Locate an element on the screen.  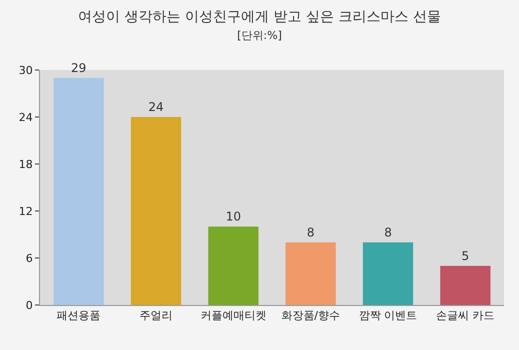
y-tick-label: 30 is located at coordinates (25, 70).